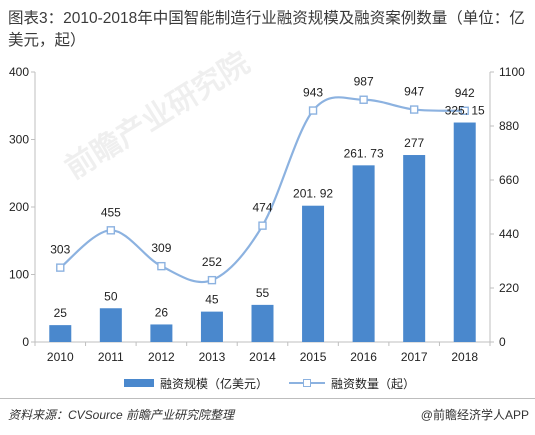 This screenshot has height=435, width=535. Describe the element at coordinates (263, 293) in the screenshot. I see `bar-value-label-2014: 55` at that location.